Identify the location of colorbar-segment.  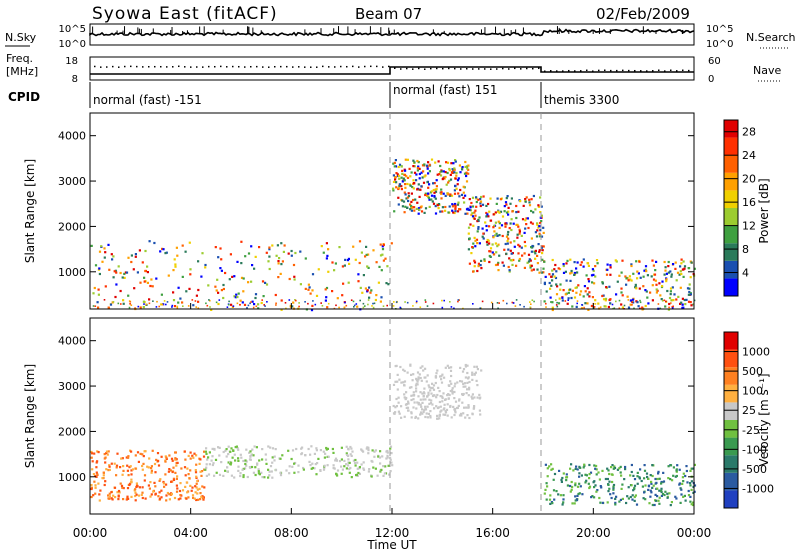
(731, 129).